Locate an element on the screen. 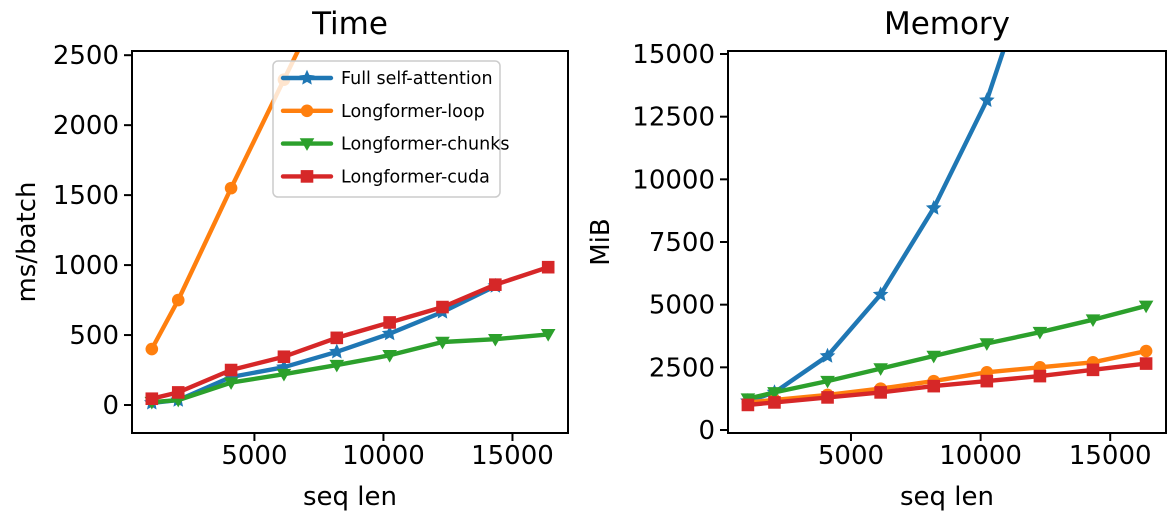  legend-box is located at coordinates (386, 129).